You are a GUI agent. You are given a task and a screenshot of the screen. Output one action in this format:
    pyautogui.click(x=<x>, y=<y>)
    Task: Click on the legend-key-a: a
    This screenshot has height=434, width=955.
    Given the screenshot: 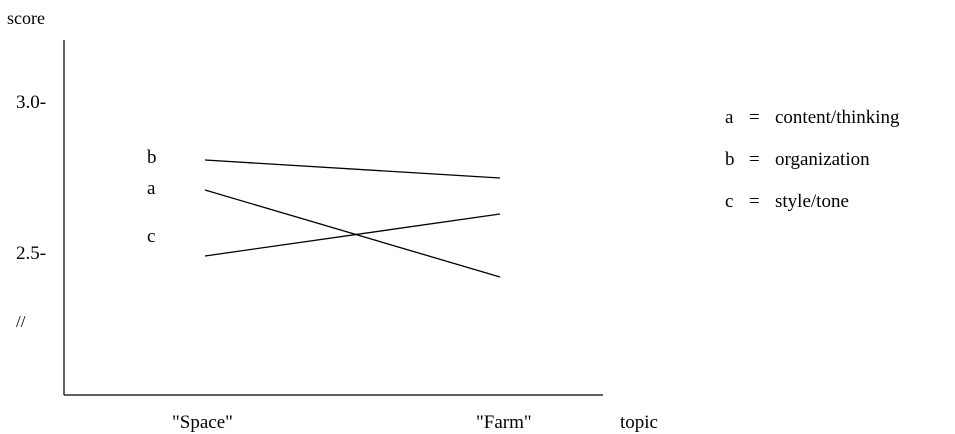 What is the action you would take?
    pyautogui.click(x=729, y=117)
    